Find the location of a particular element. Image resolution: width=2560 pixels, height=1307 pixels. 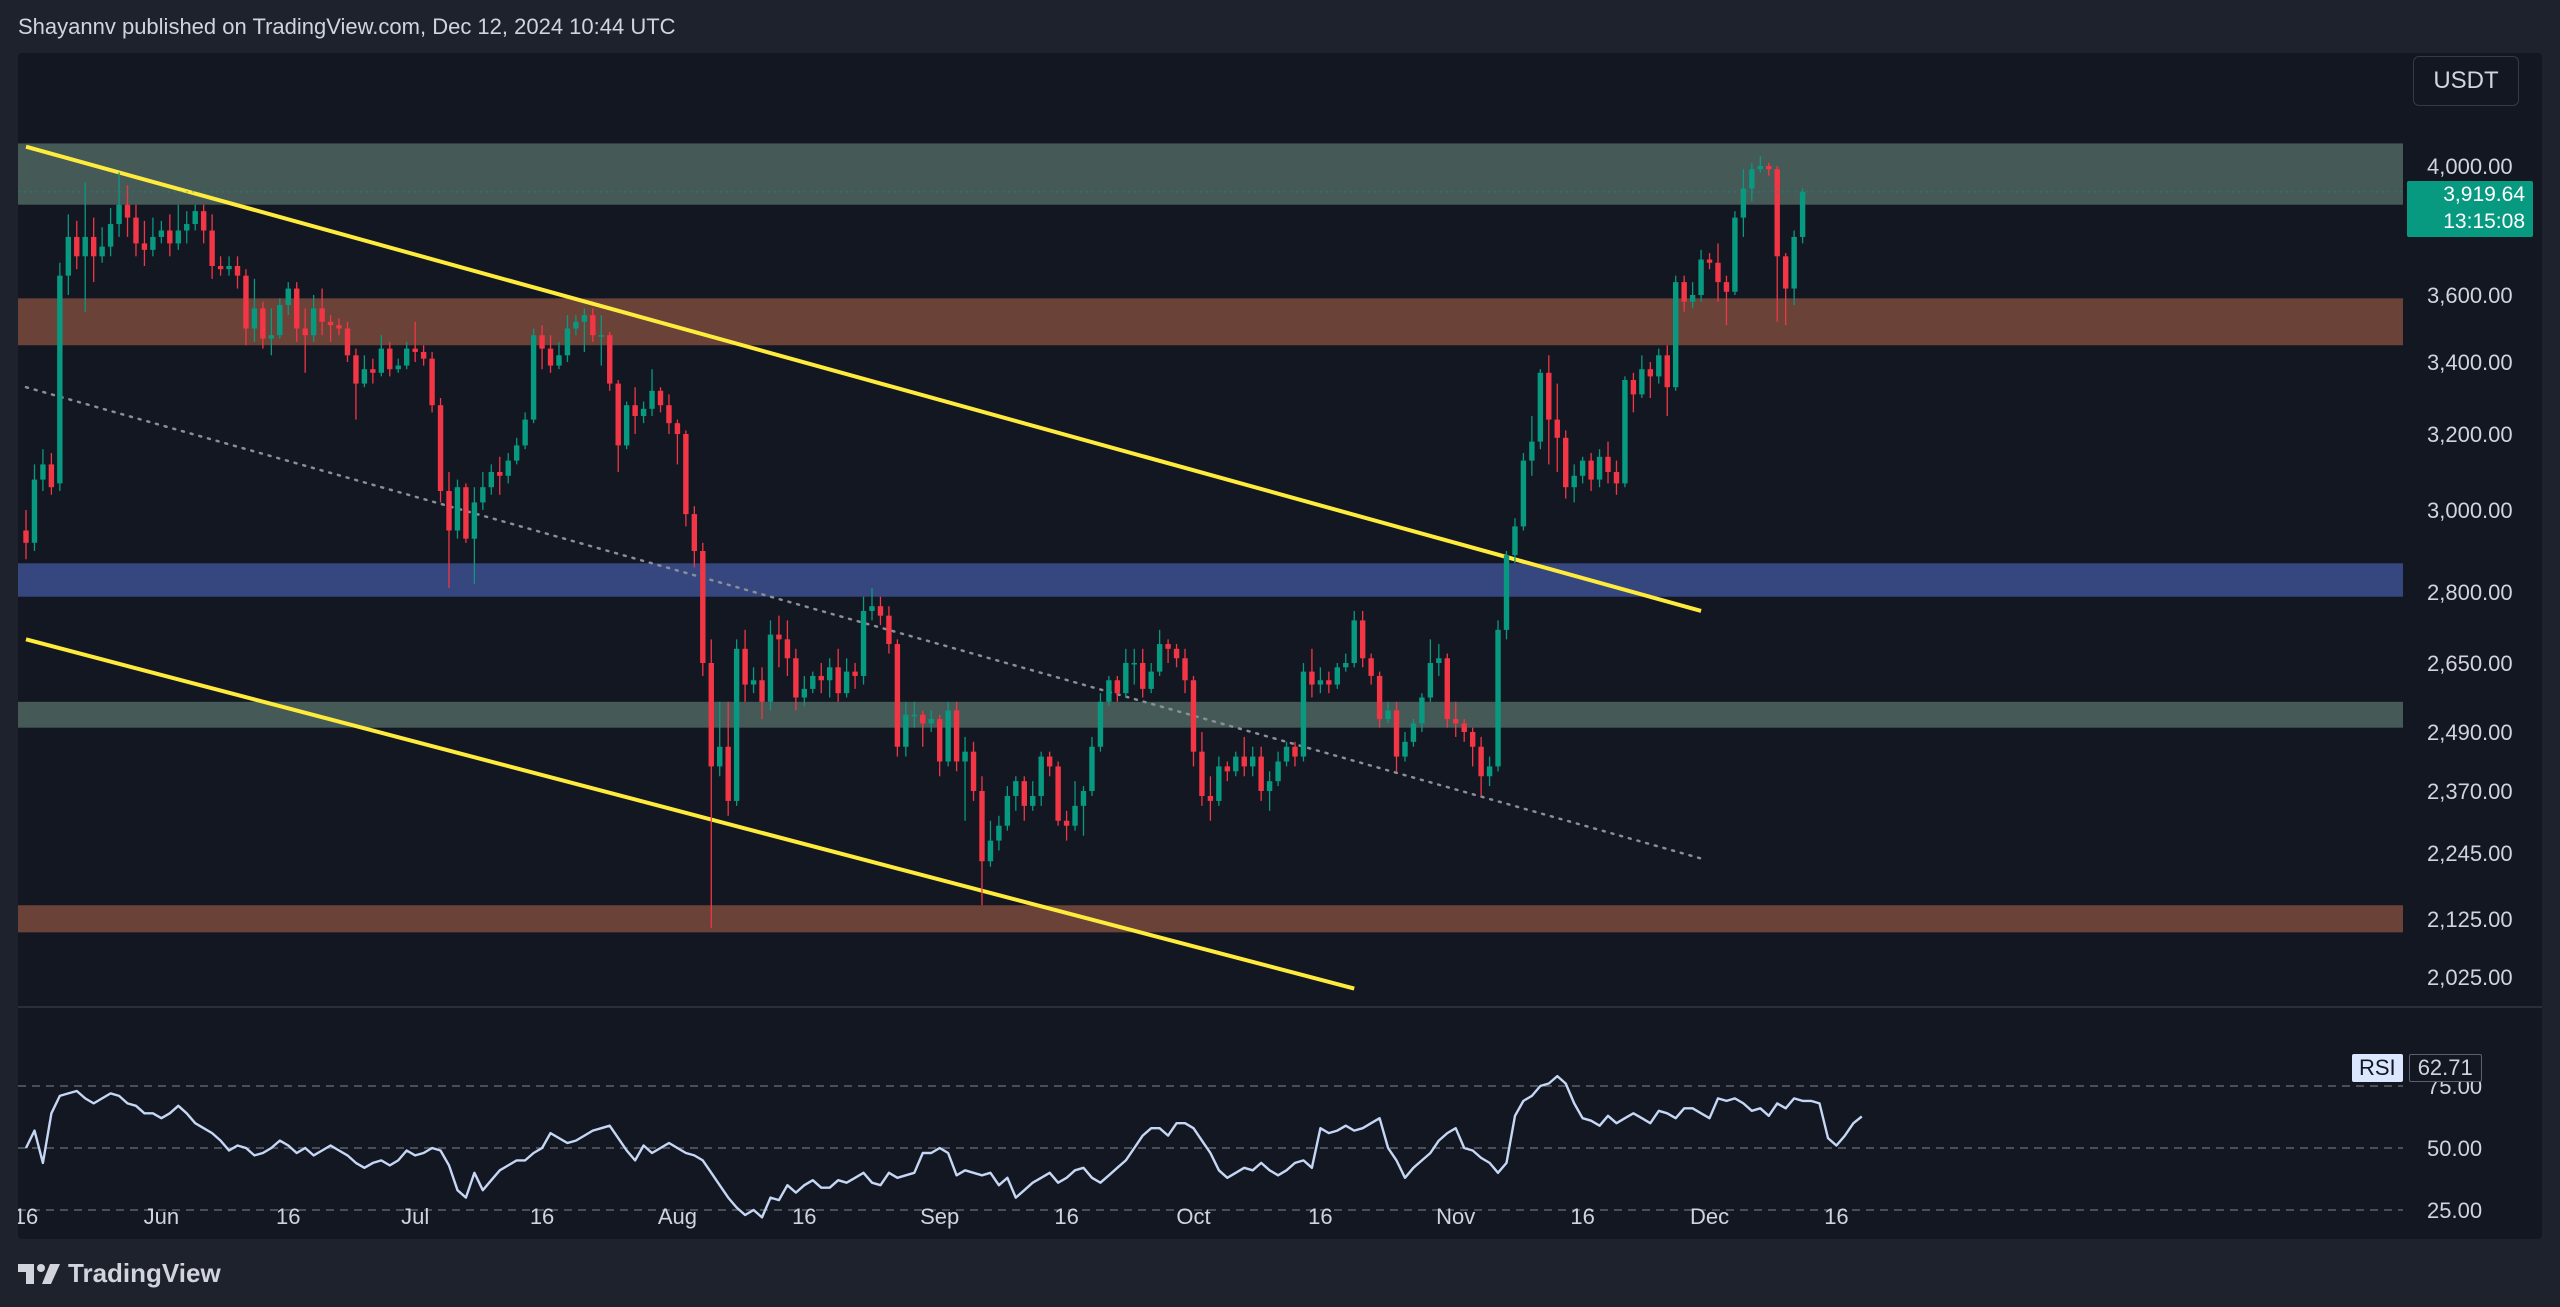

brand-footer: TradingView is located at coordinates (119, 1273).